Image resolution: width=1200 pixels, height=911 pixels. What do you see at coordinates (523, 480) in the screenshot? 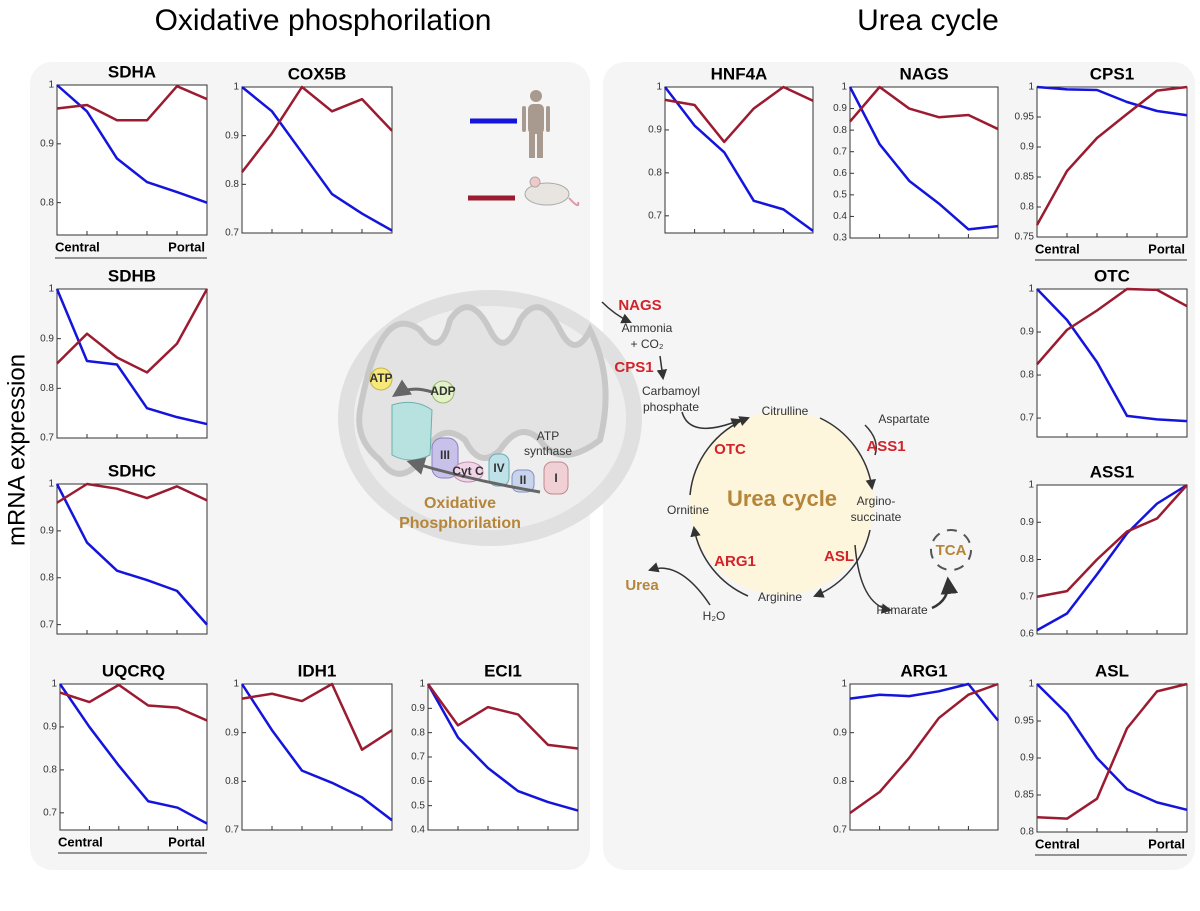
I see `complex-label: II` at bounding box center [523, 480].